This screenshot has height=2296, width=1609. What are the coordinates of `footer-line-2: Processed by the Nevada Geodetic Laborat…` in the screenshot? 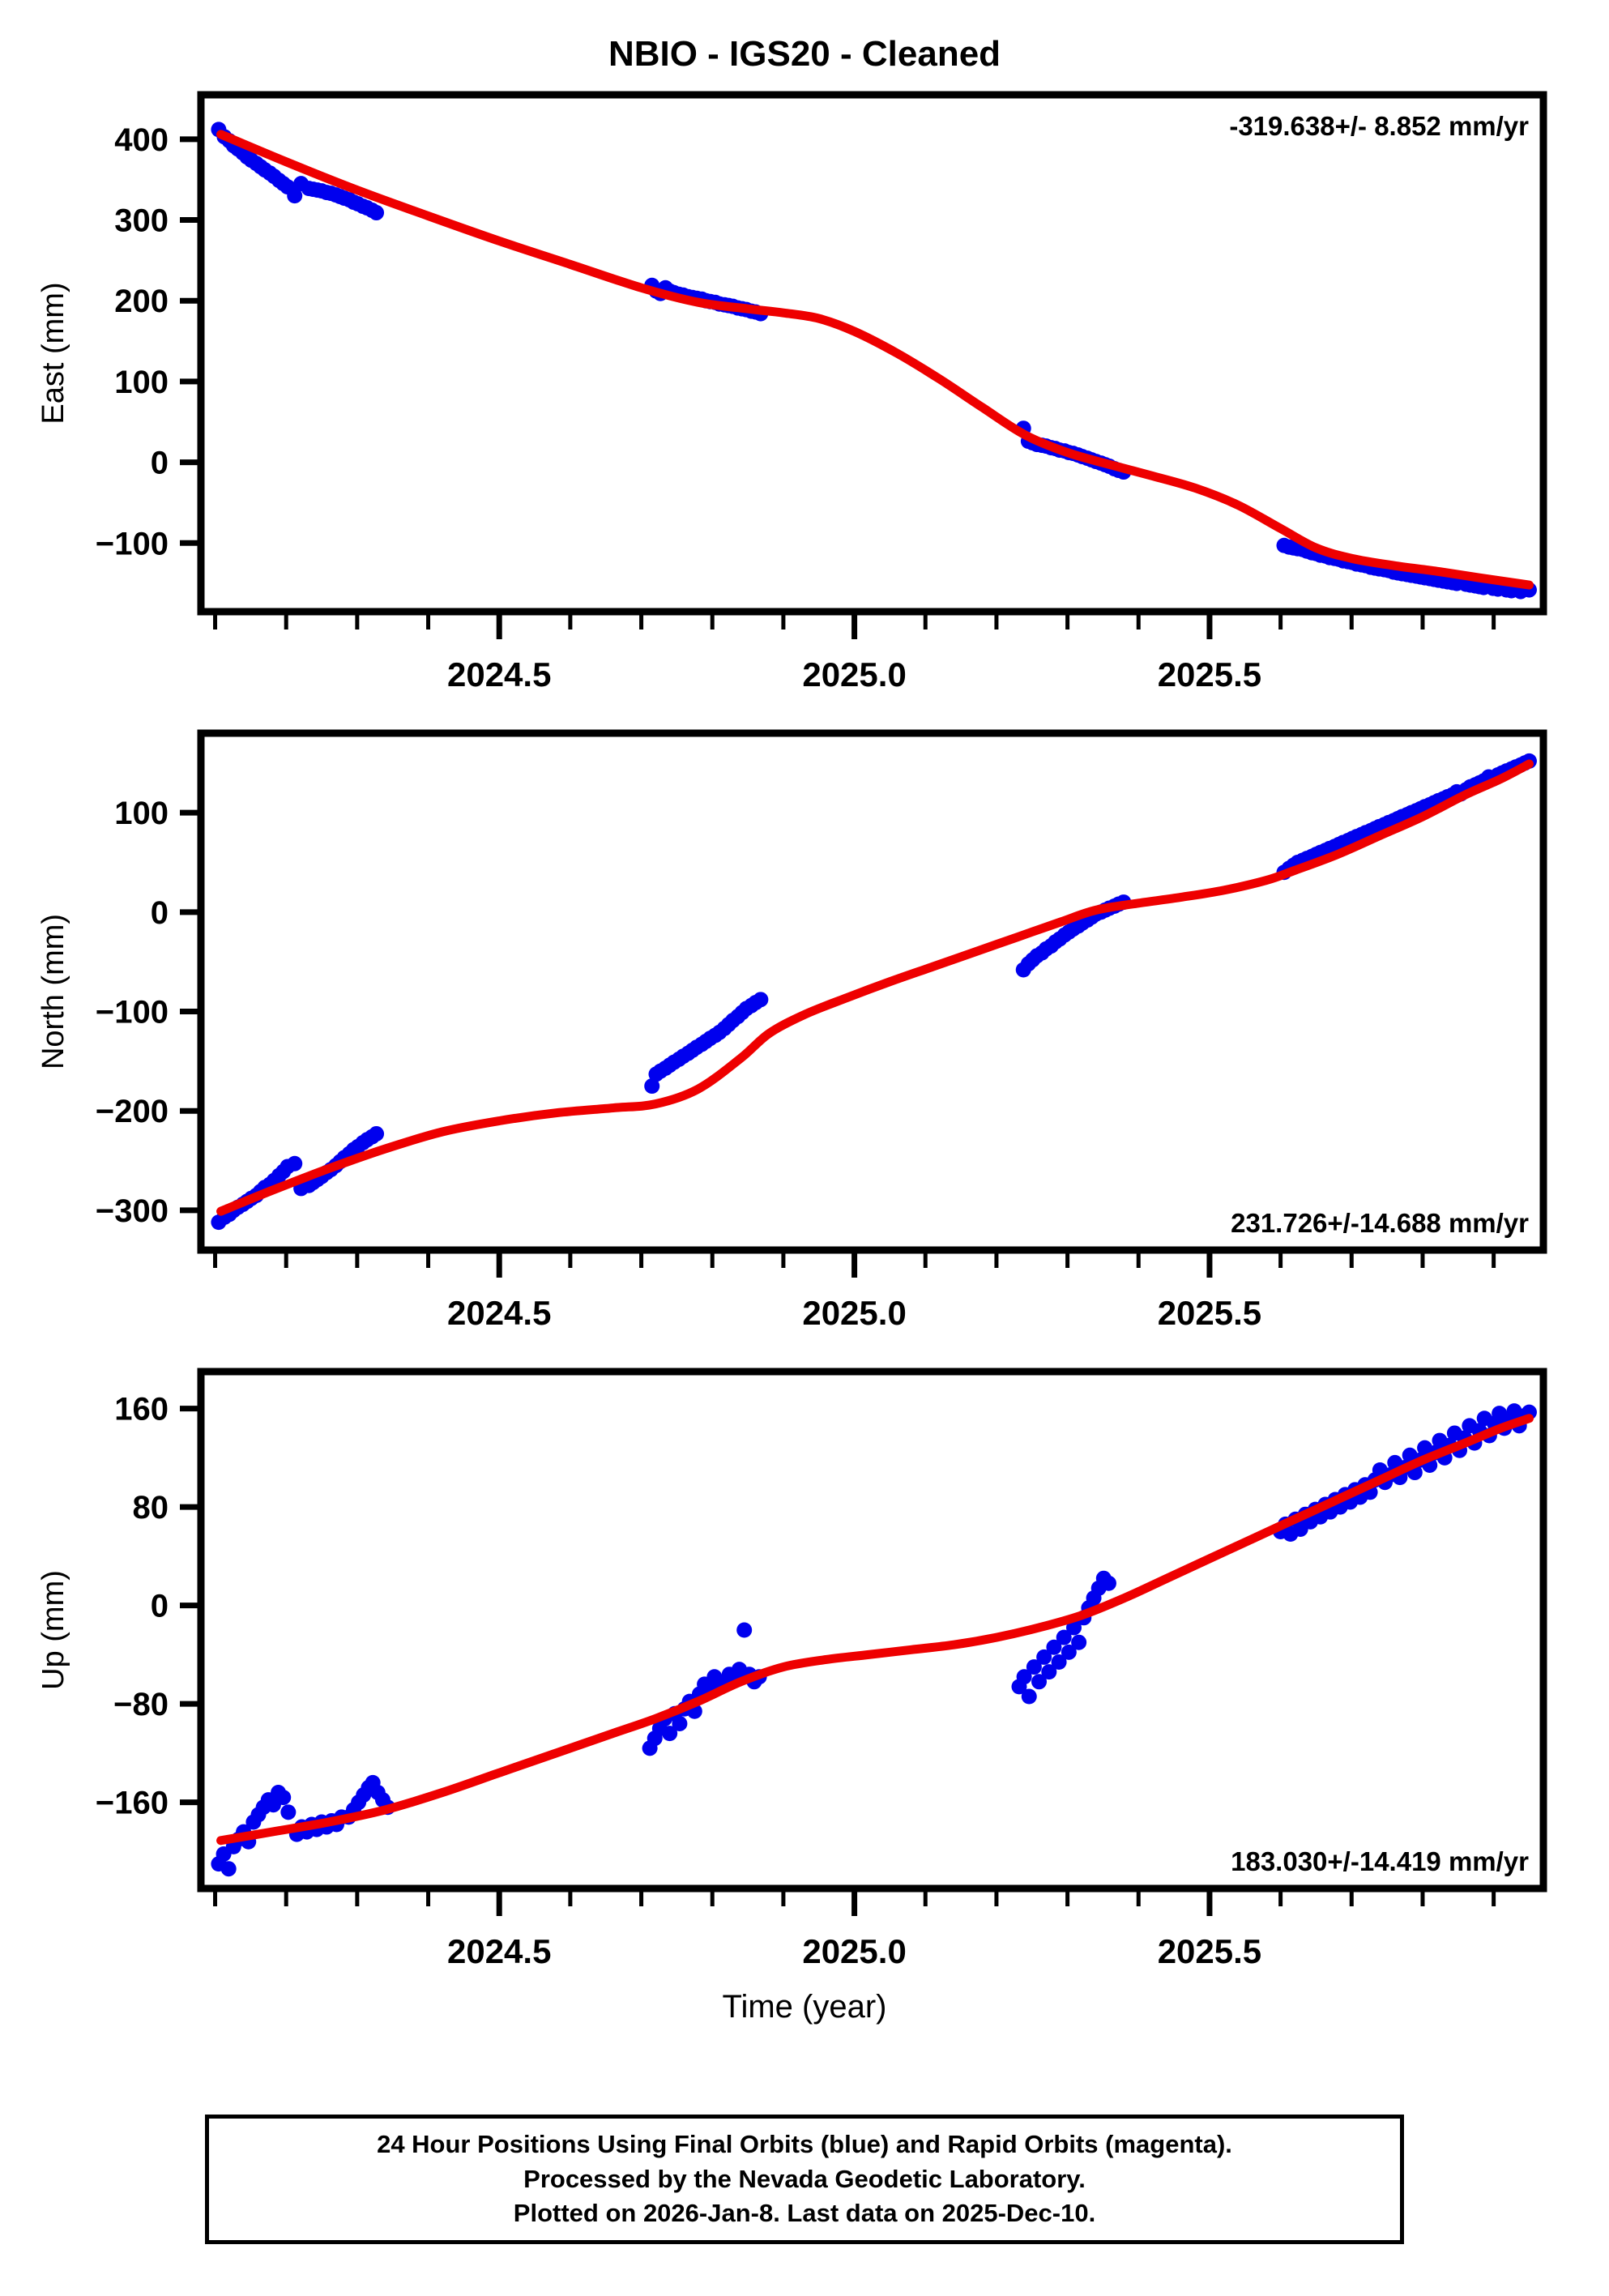 It's located at (804, 2179).